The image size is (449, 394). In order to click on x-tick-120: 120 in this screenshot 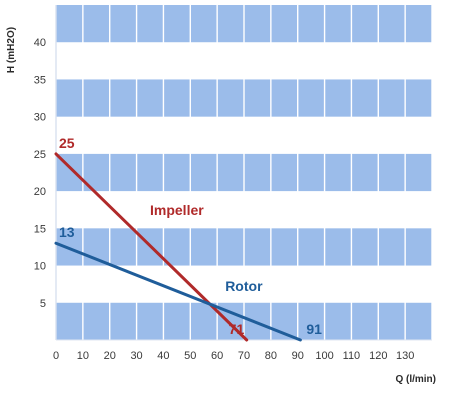, I will do `click(378, 356)`.